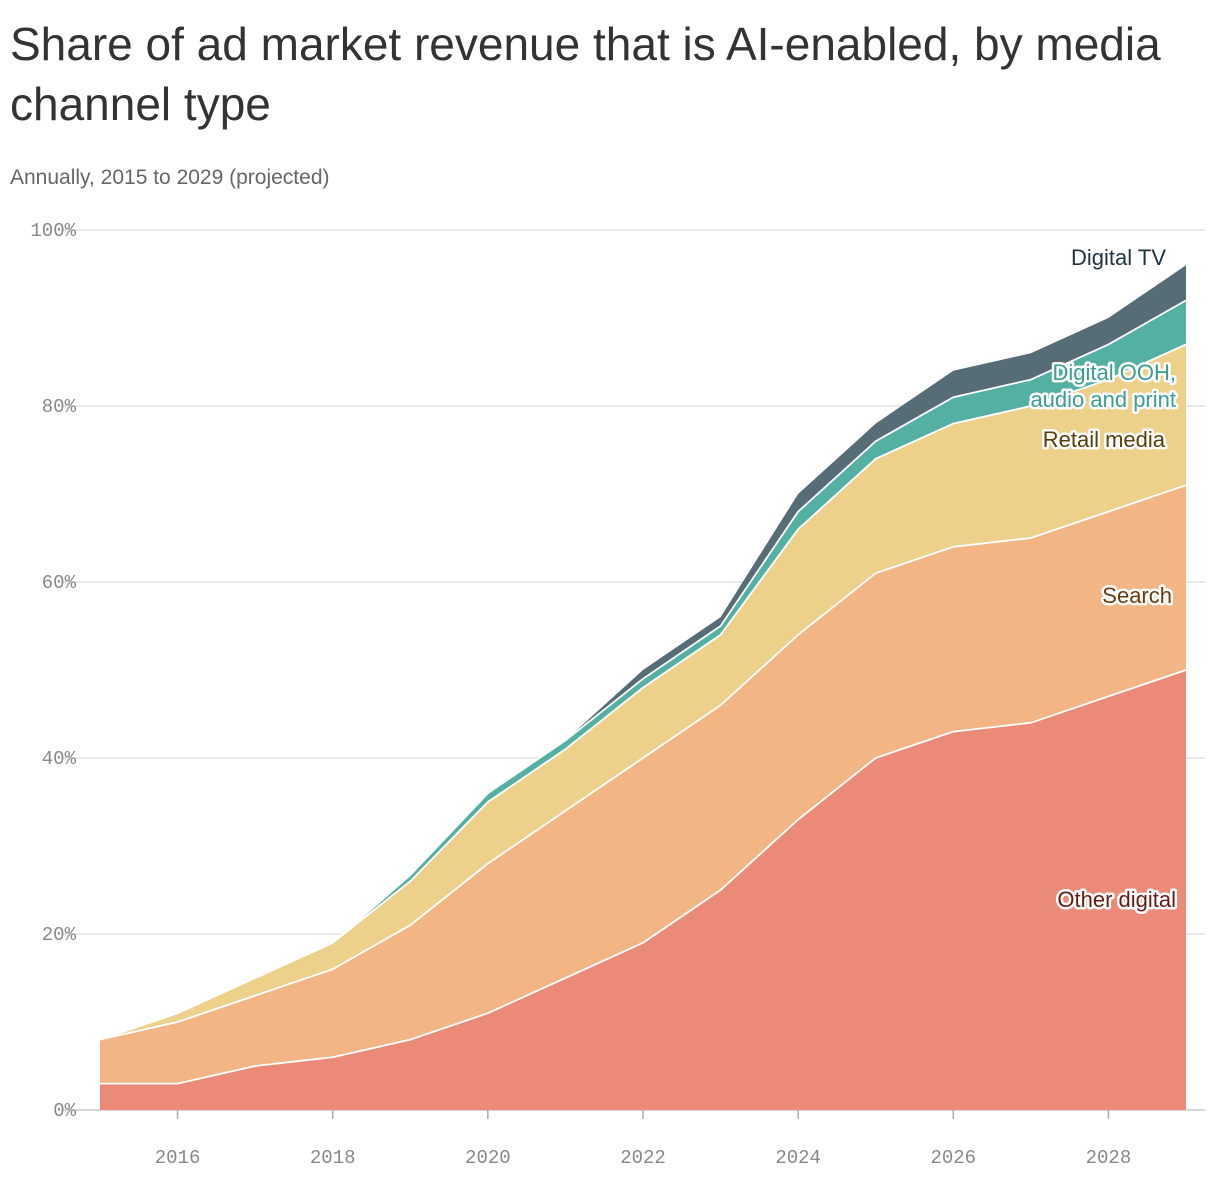 This screenshot has width=1220, height=1178. Describe the element at coordinates (178, 1158) in the screenshot. I see `x-tick-label: 2016` at that location.